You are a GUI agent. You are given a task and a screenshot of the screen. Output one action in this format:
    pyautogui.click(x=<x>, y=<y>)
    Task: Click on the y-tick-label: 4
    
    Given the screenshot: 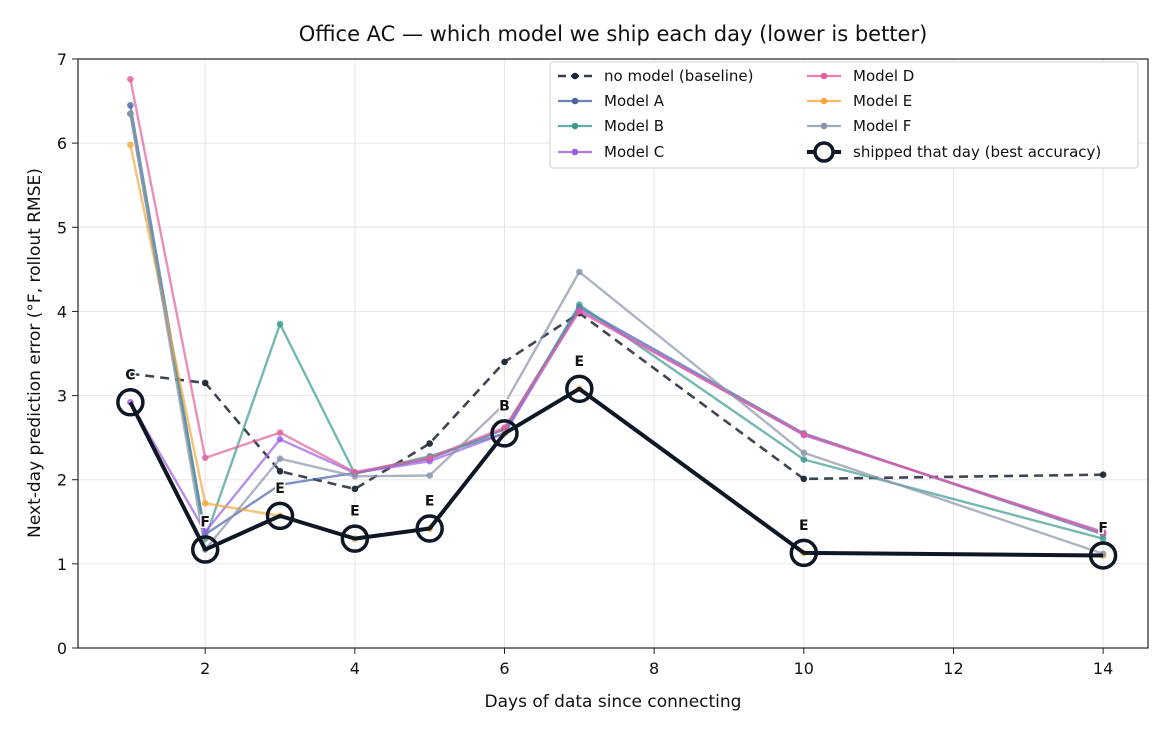 What is the action you would take?
    pyautogui.click(x=62, y=311)
    